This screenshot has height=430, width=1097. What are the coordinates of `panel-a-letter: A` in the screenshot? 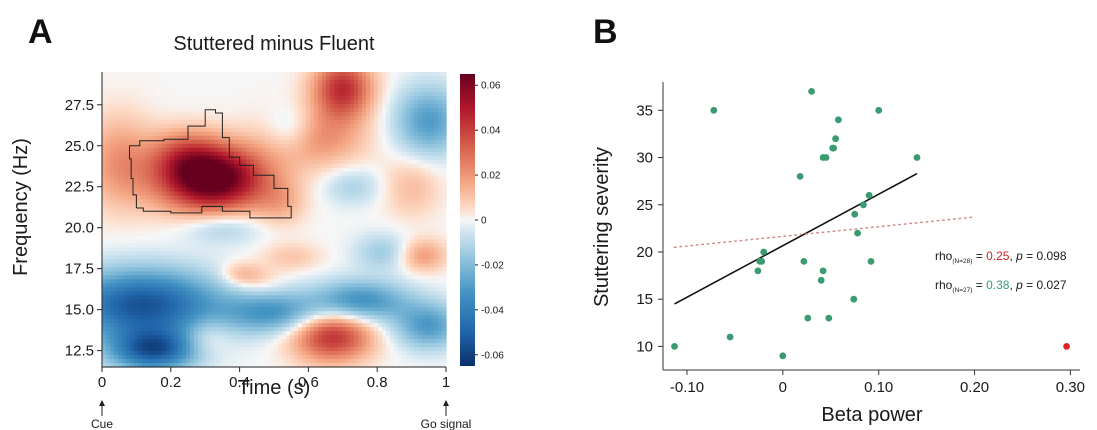 It's located at (40, 32).